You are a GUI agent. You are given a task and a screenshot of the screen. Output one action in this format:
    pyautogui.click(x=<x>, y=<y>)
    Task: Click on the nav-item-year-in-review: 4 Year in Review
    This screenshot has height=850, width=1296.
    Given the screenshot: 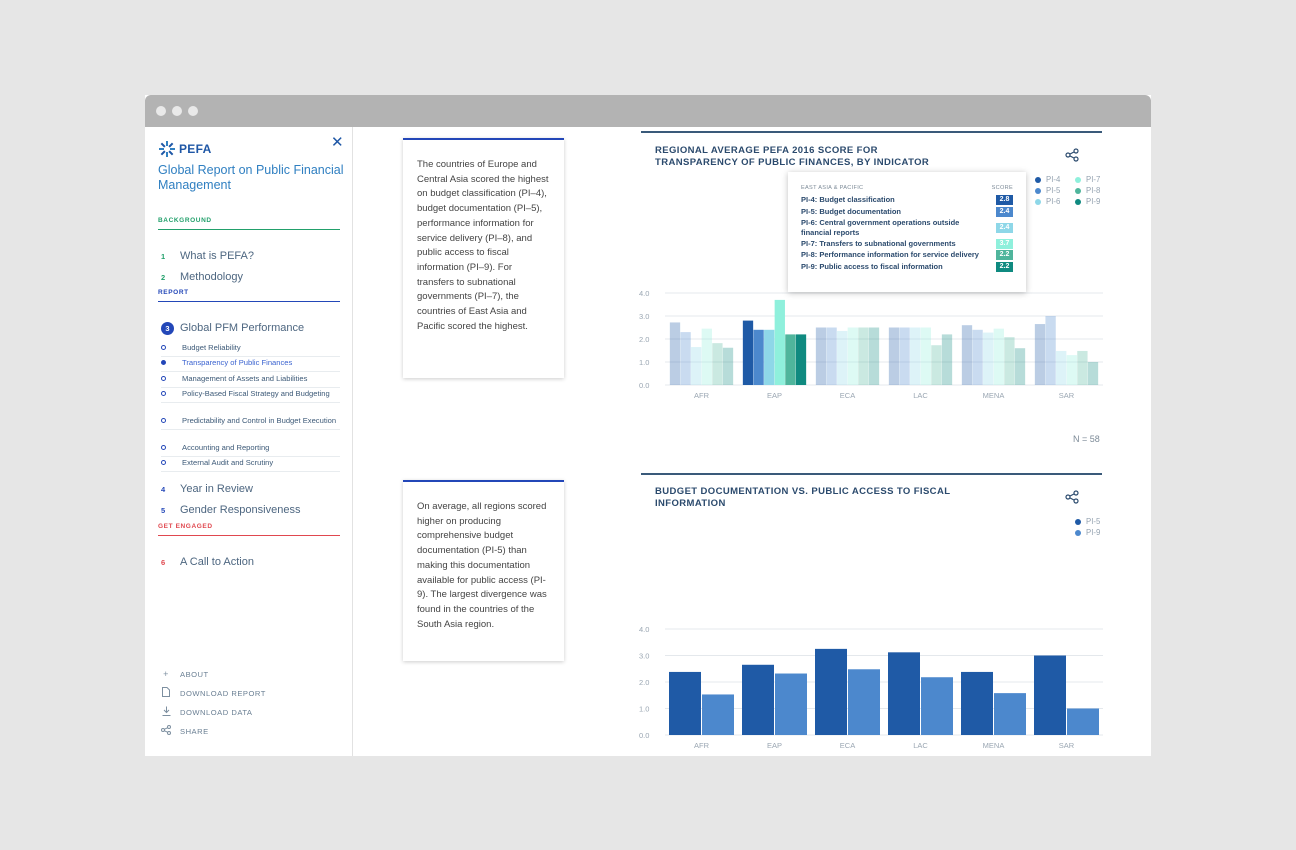 What is the action you would take?
    pyautogui.click(x=251, y=489)
    